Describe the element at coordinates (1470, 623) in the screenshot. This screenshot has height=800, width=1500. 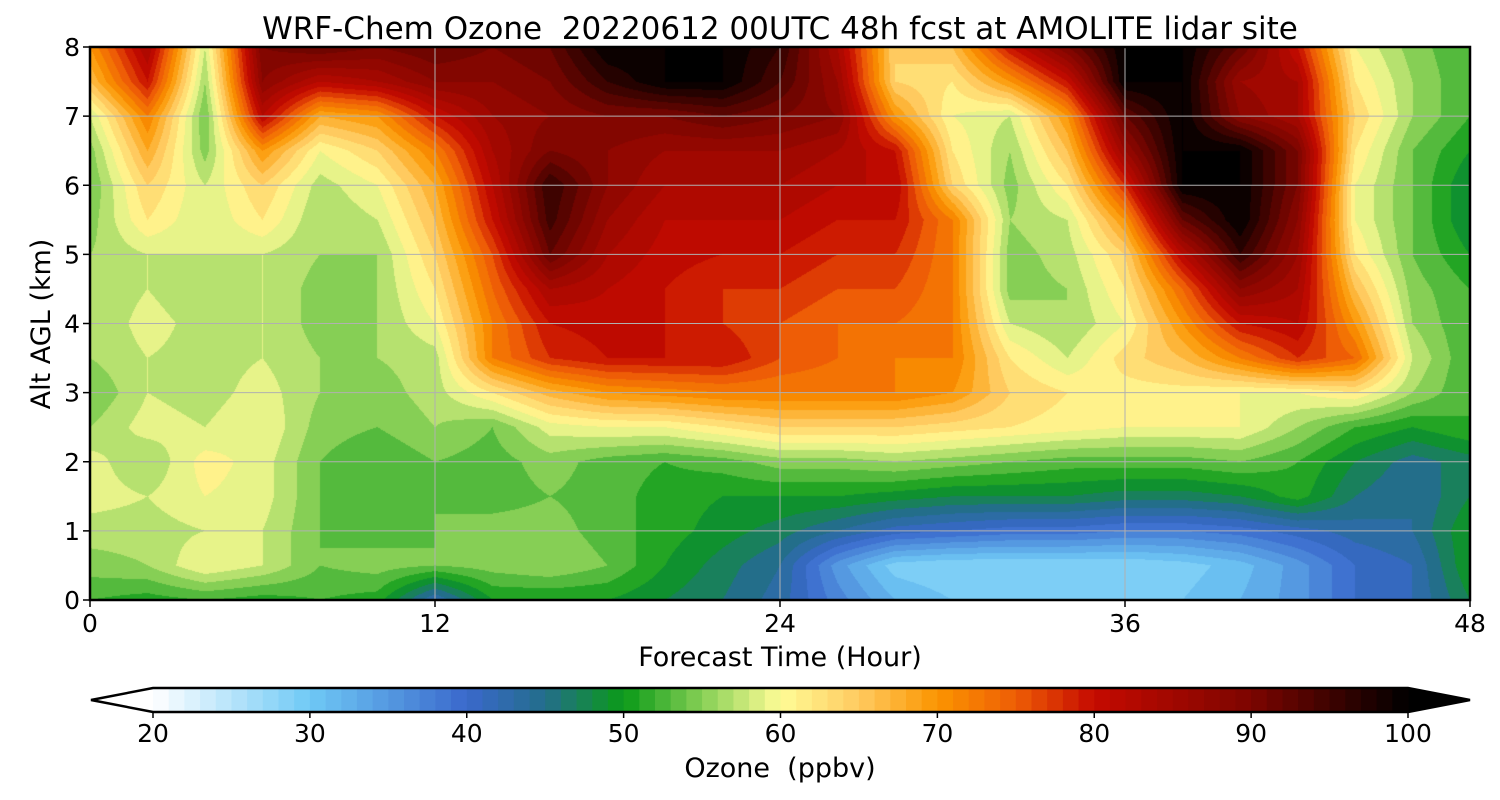
I see `x-tick-label: 48` at that location.